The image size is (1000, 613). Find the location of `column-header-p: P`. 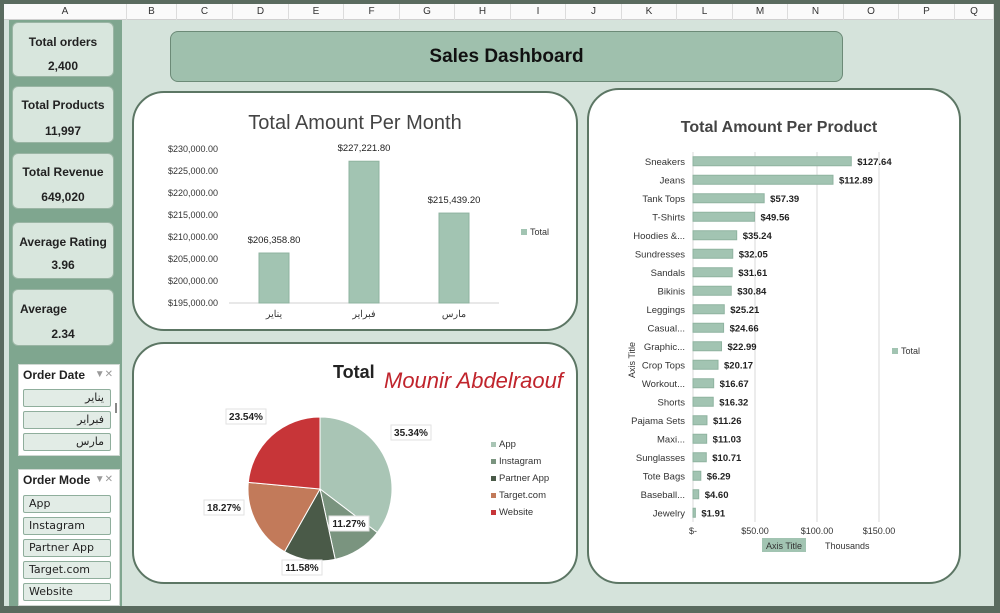

column-header-p: P is located at coordinates (927, 12).